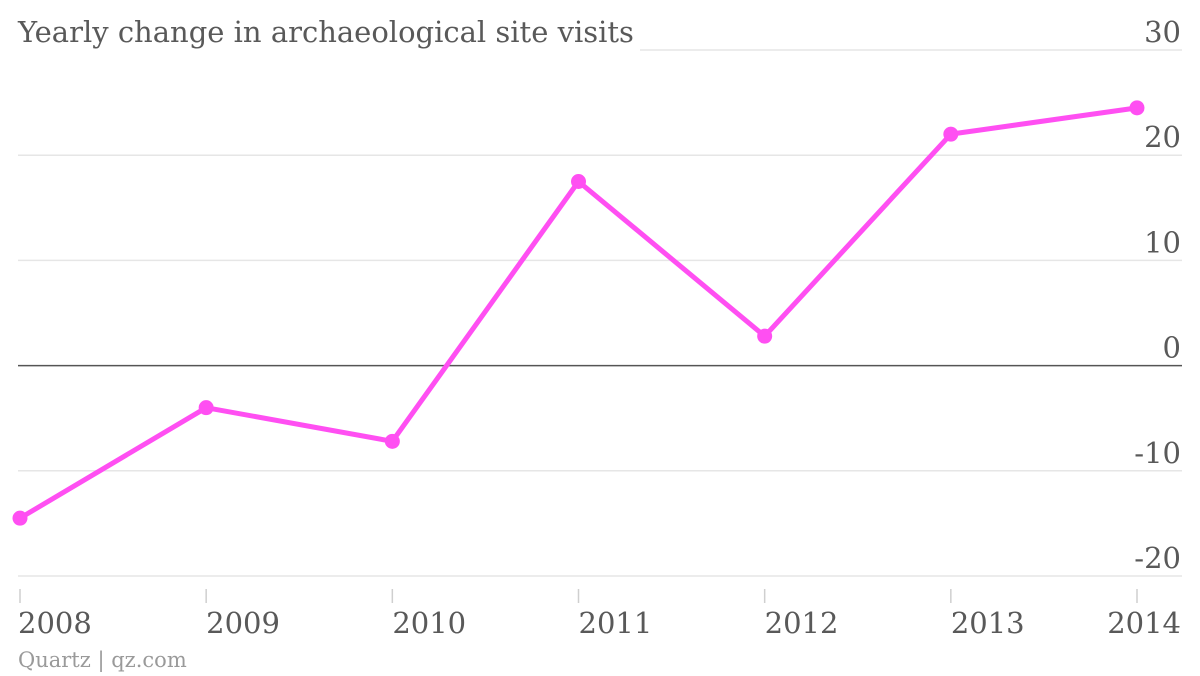  I want to click on source-credit: Quartz | qz.com, so click(102, 660).